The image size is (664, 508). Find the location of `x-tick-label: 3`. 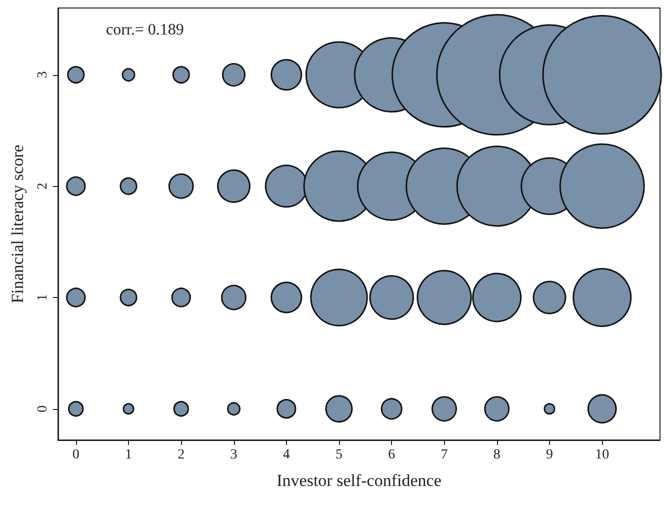

x-tick-label: 3 is located at coordinates (234, 455).